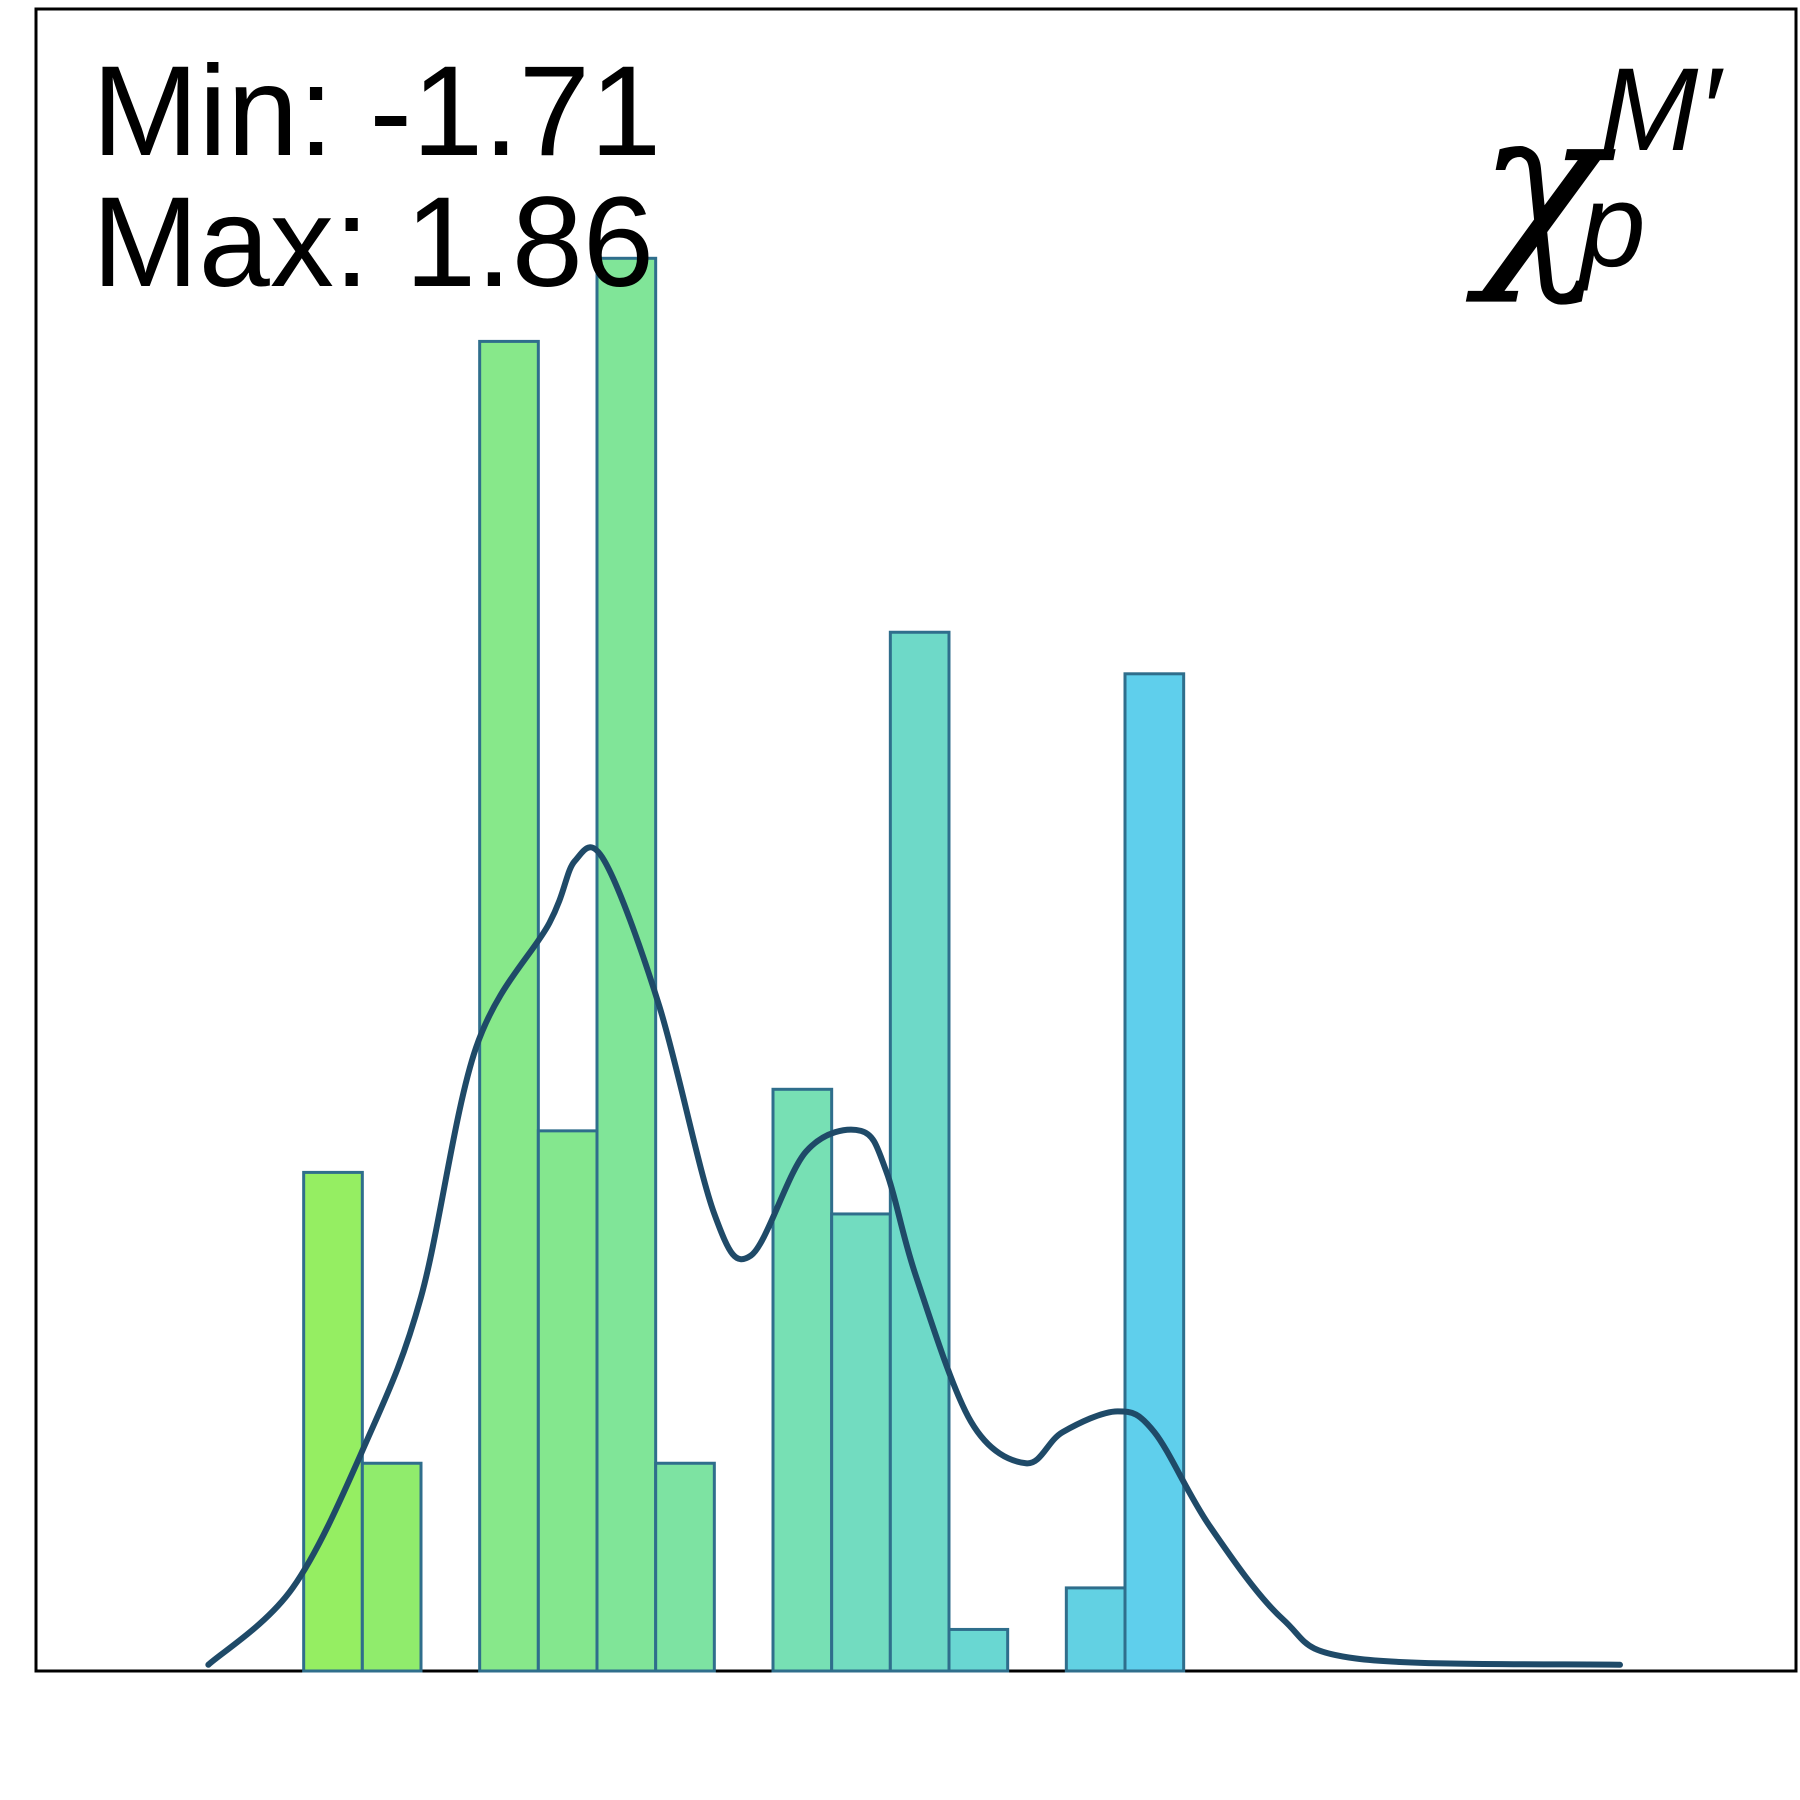  I want to click on symbol-base: χ, so click(1540, 185).